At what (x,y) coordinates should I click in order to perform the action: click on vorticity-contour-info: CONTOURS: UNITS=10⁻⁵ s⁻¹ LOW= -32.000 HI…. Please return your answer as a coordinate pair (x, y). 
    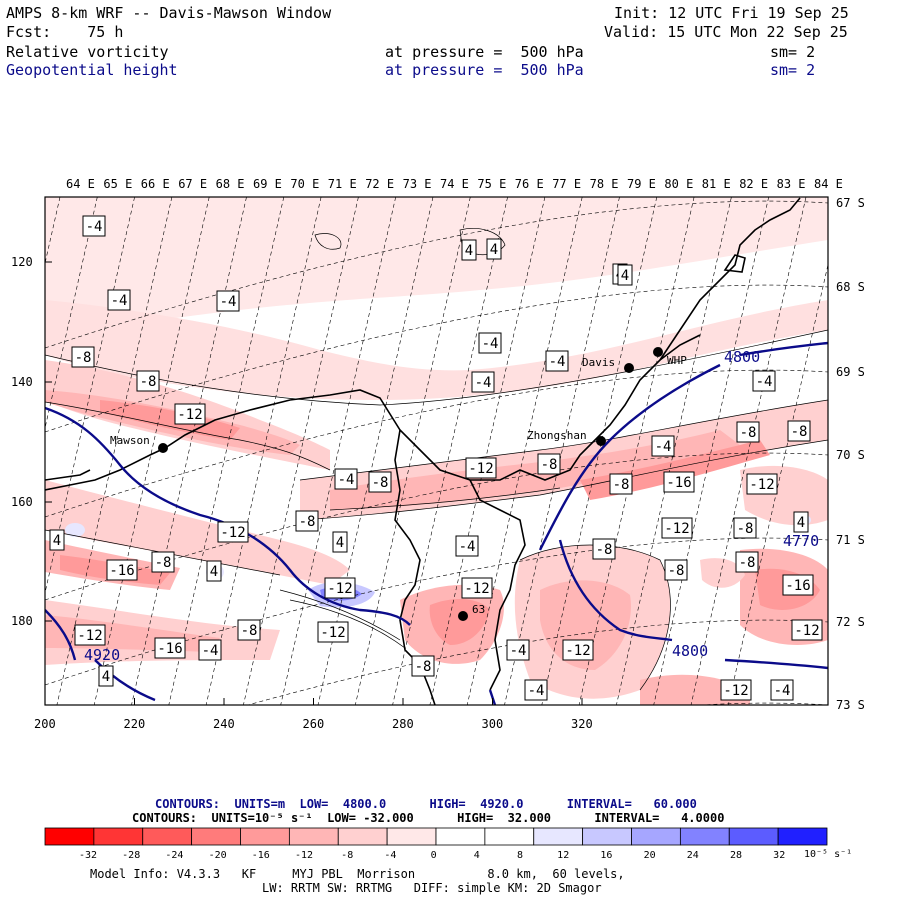
    Looking at the image, I should click on (428, 818).